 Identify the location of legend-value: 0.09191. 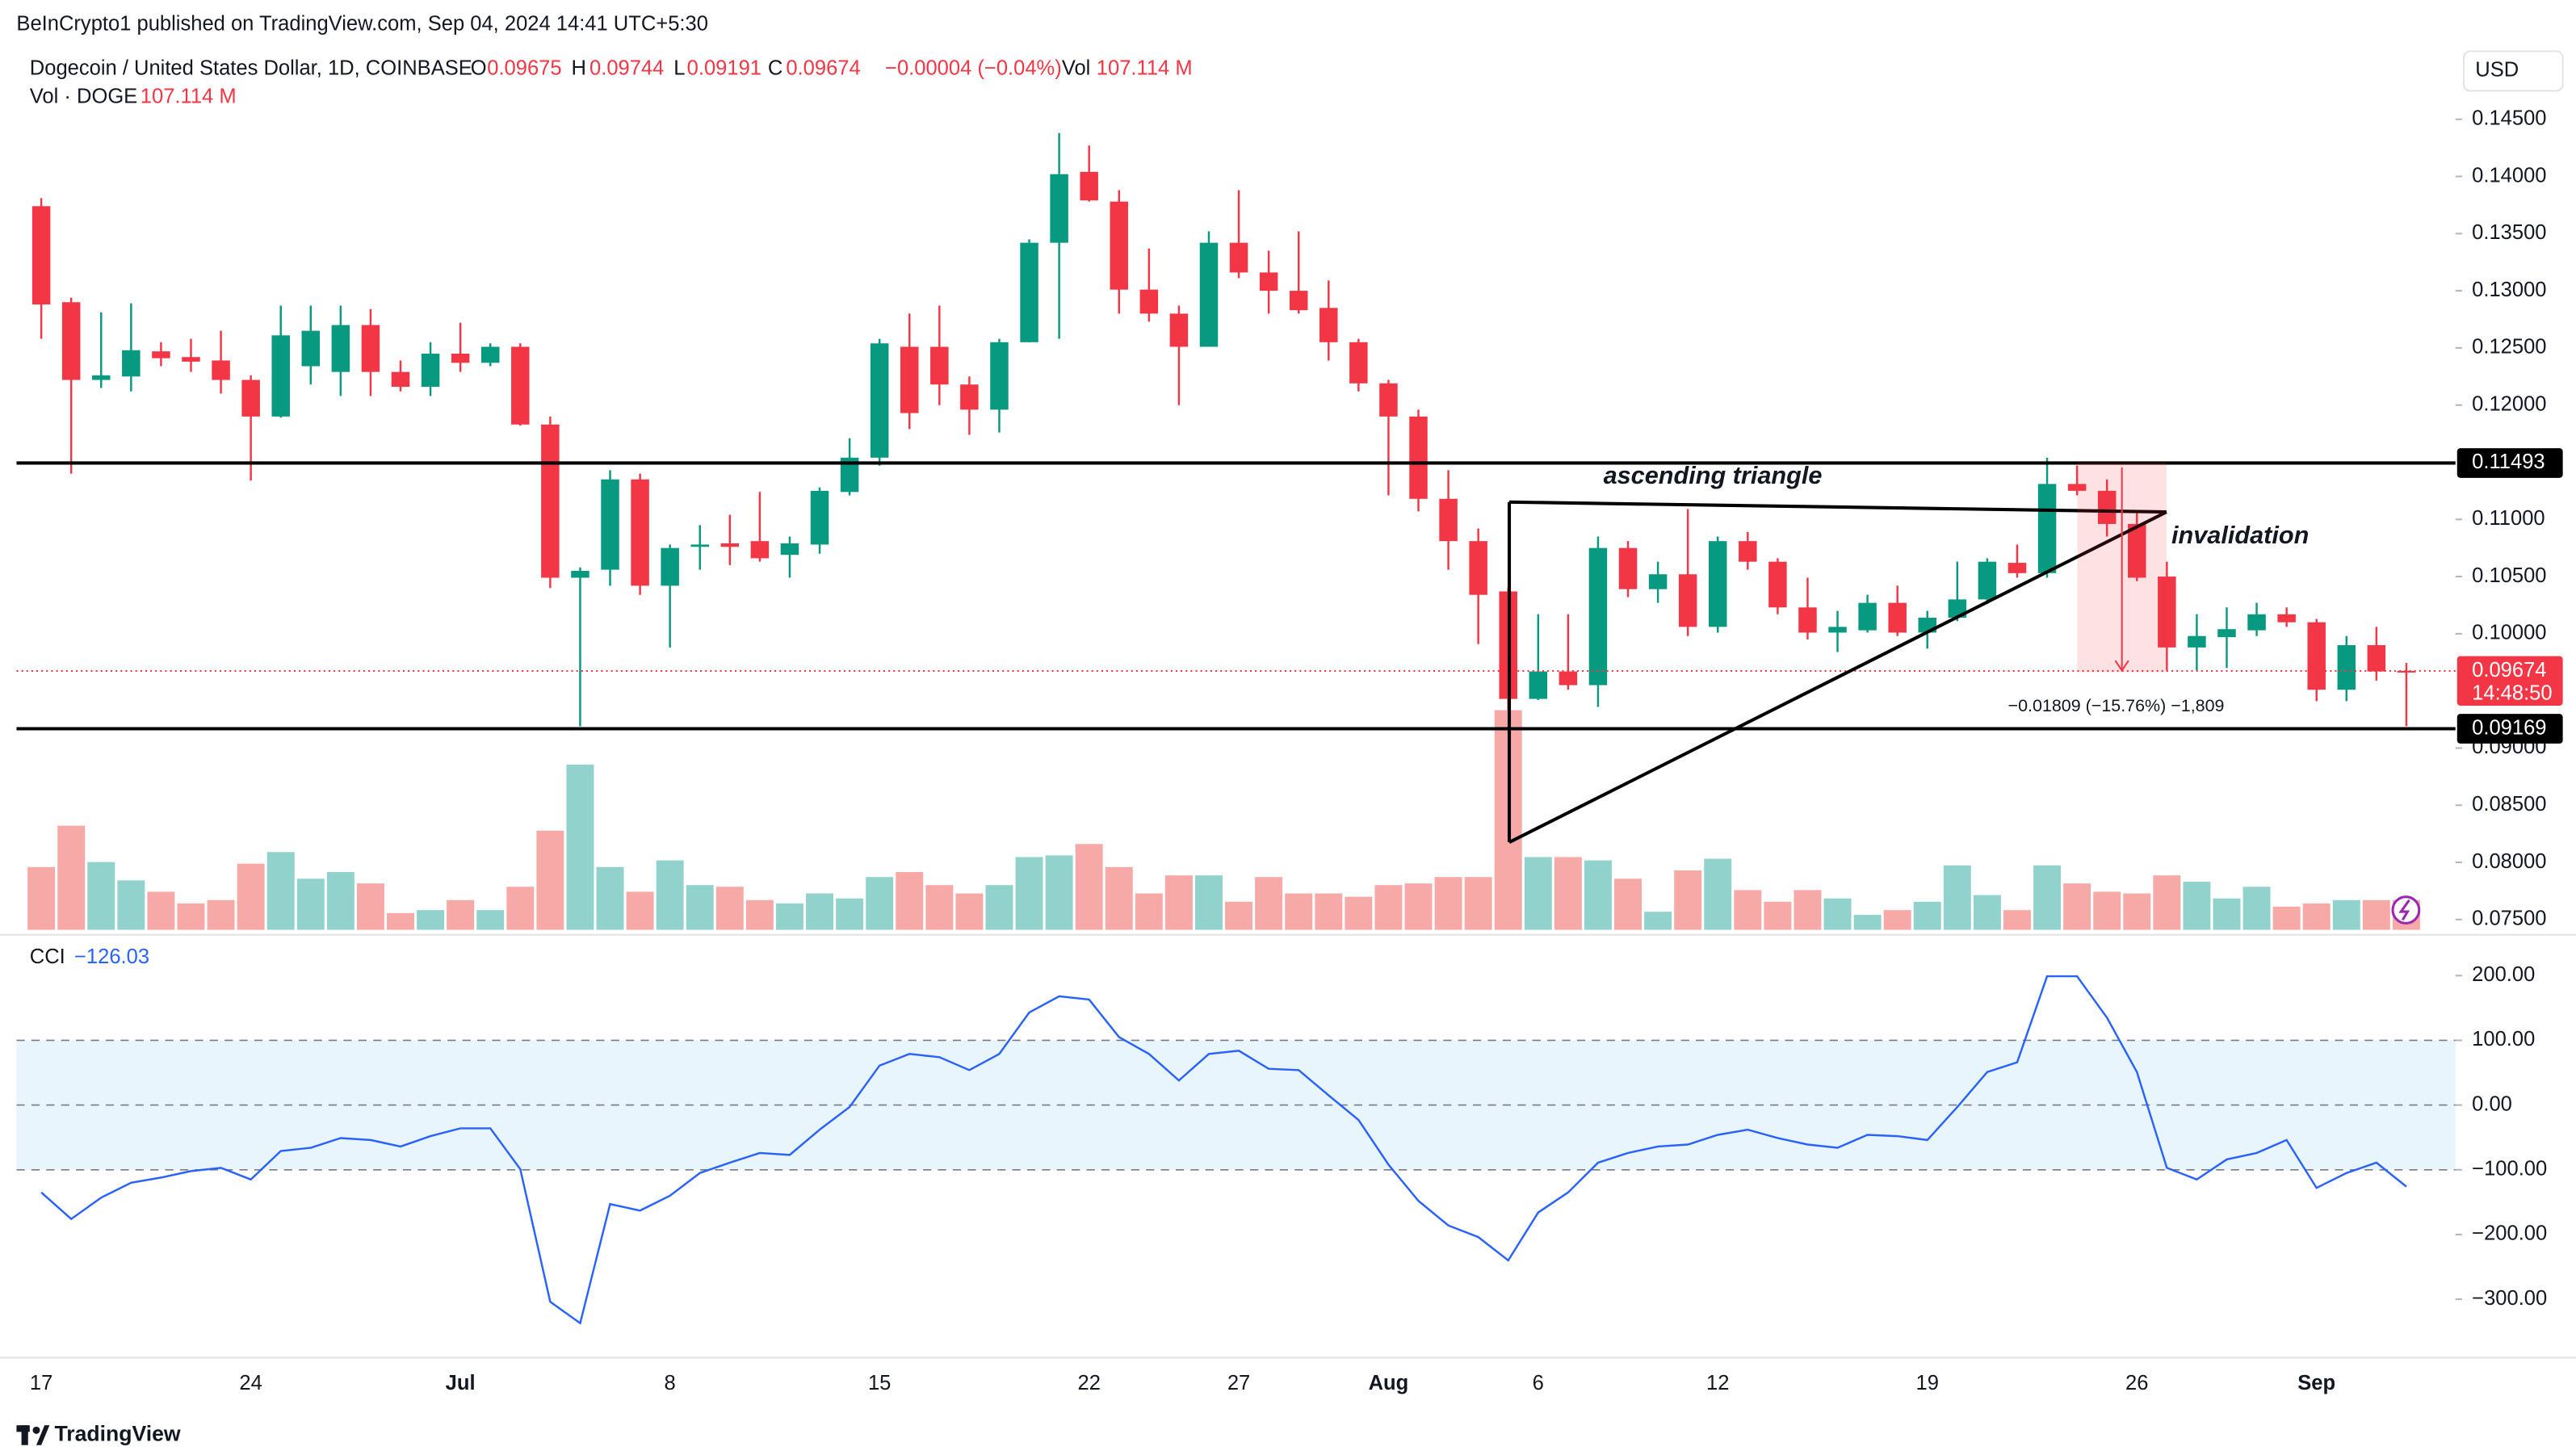
(724, 68).